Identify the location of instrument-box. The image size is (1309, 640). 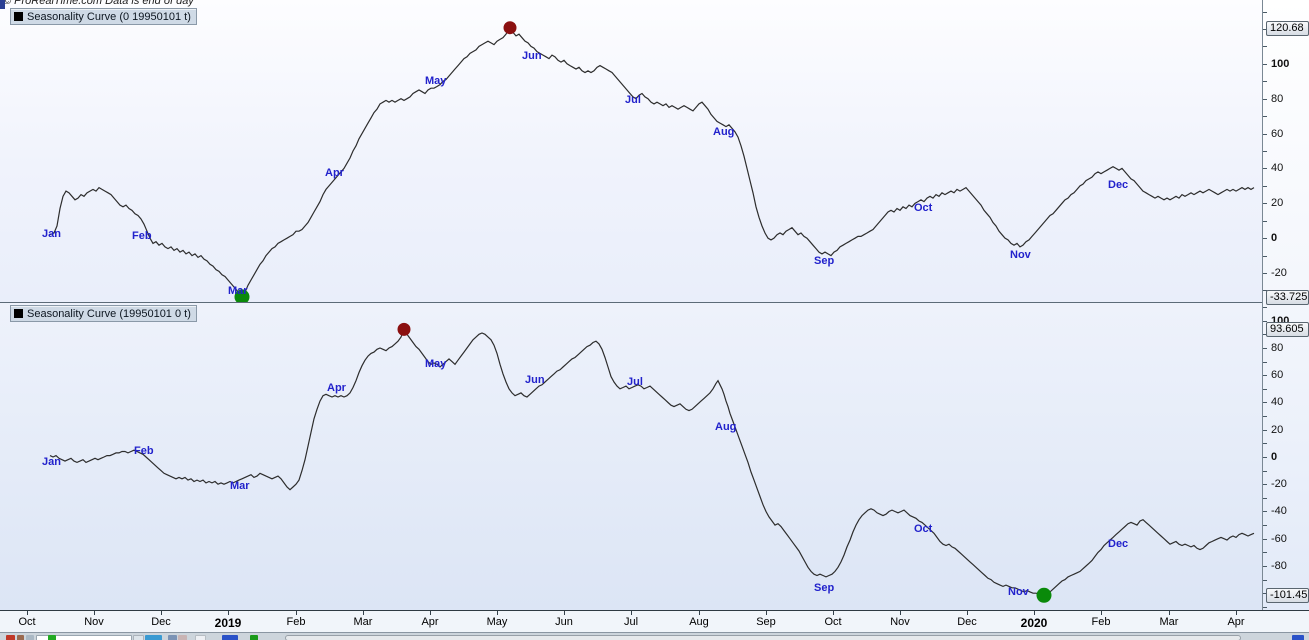
(84, 637).